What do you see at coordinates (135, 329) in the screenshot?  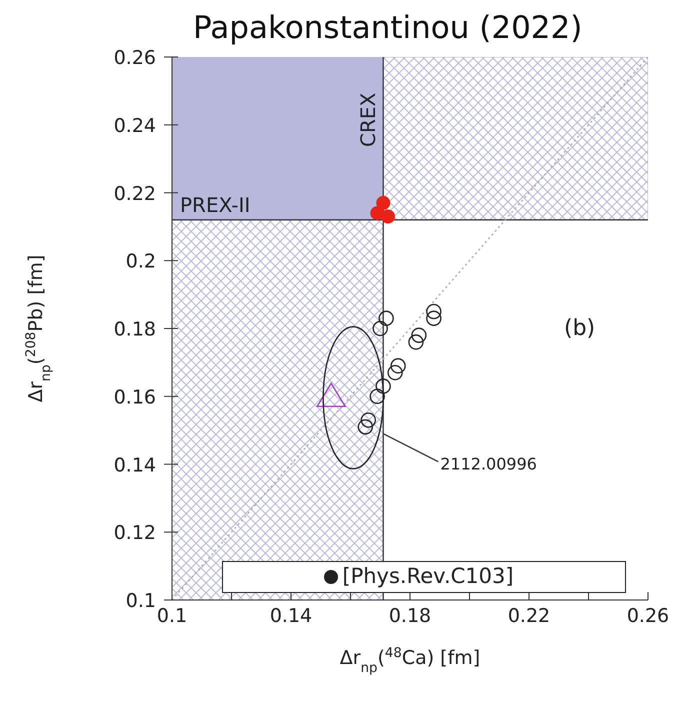 I see `y-tick-label: 0.18` at bounding box center [135, 329].